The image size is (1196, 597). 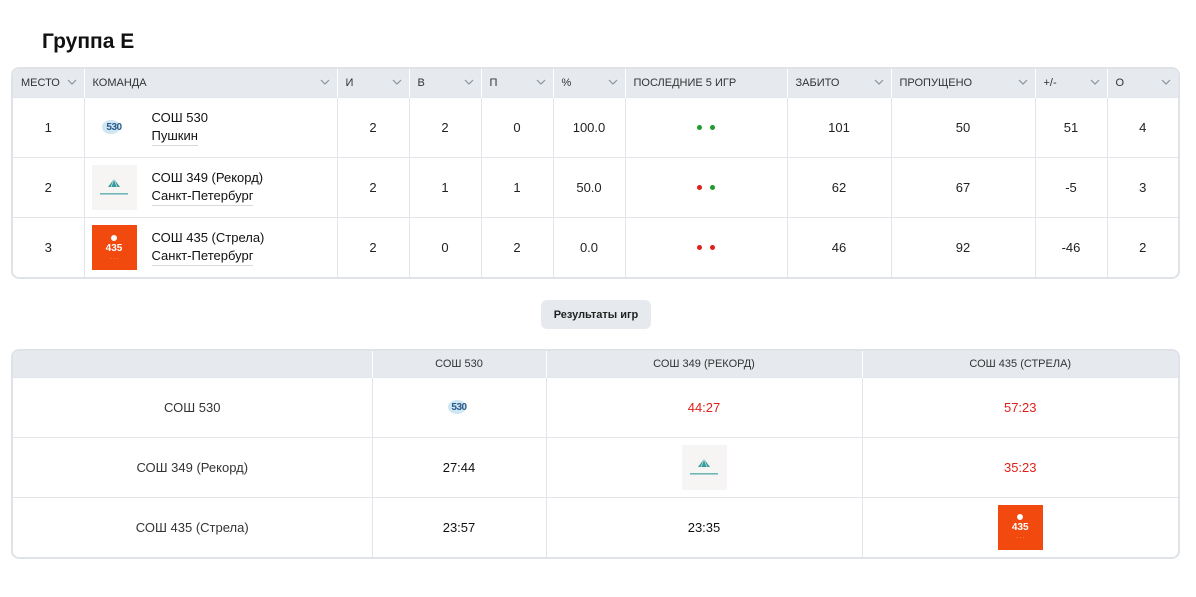 I want to click on goal-diff: -5, so click(x=1070, y=186).